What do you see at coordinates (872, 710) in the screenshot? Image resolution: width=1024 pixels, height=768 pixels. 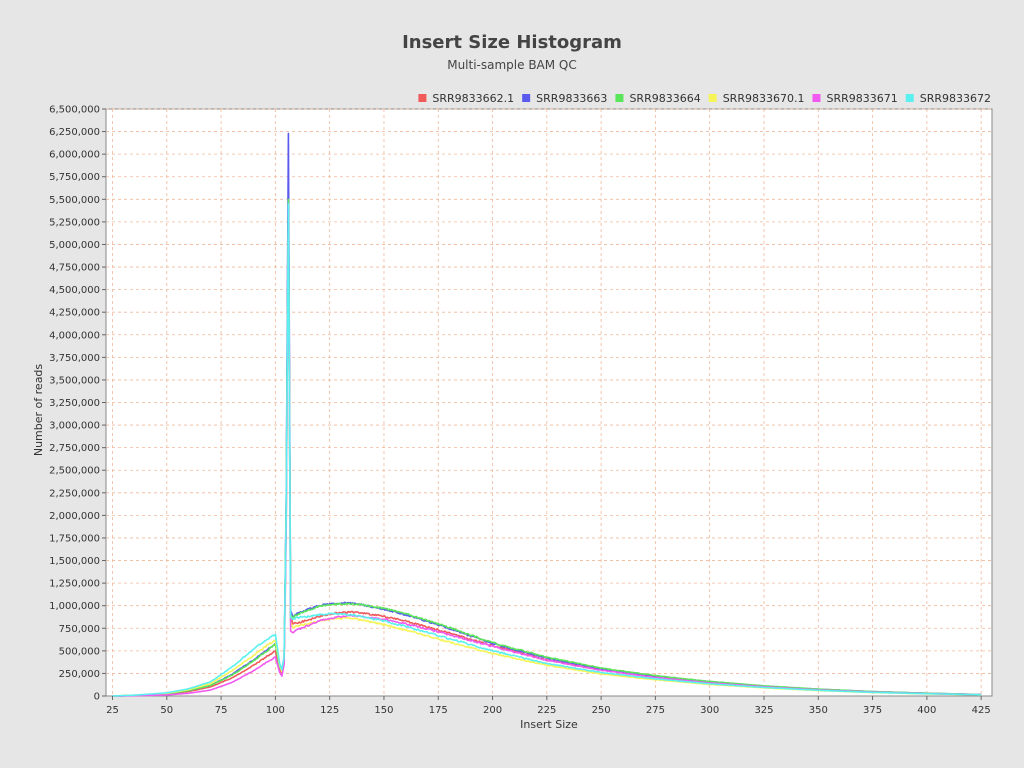 I see `x-tick-label: 375` at bounding box center [872, 710].